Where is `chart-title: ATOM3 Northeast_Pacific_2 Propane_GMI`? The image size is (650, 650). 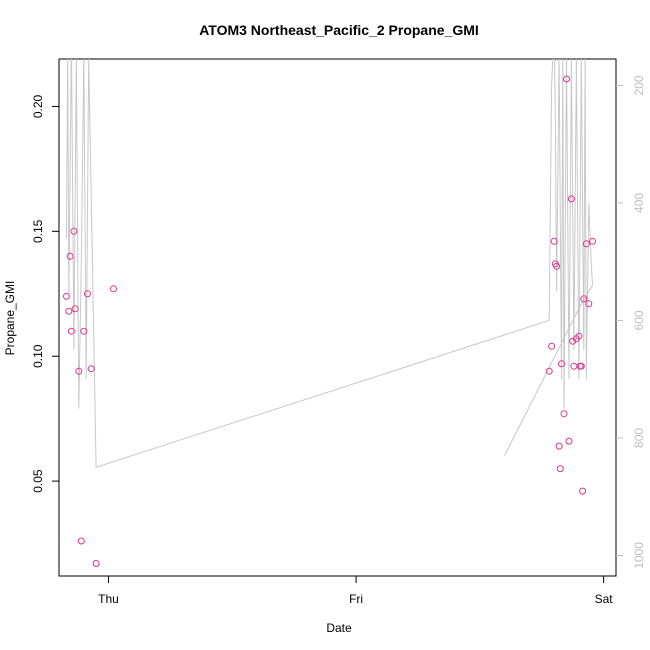
chart-title: ATOM3 Northeast_Pacific_2 Propane_GMI is located at coordinates (339, 30).